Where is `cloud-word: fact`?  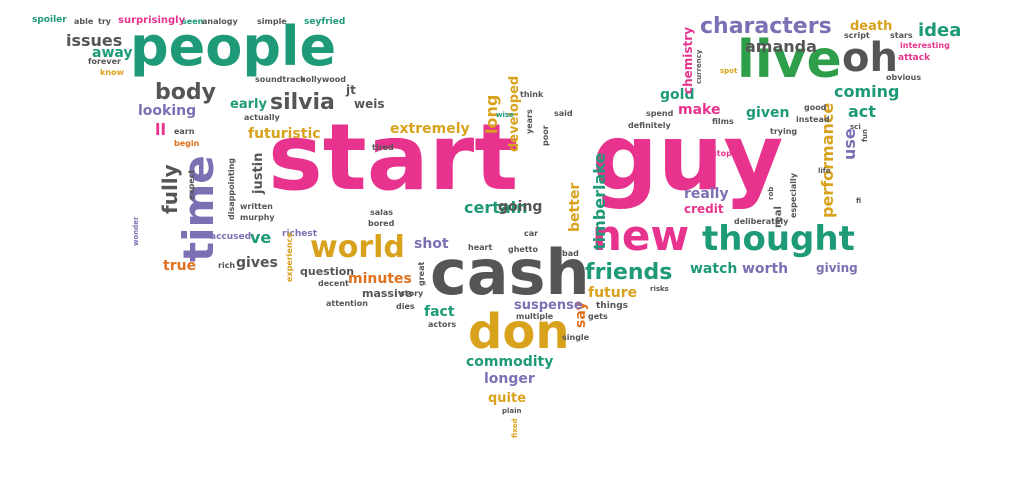
cloud-word: fact is located at coordinates (439, 312).